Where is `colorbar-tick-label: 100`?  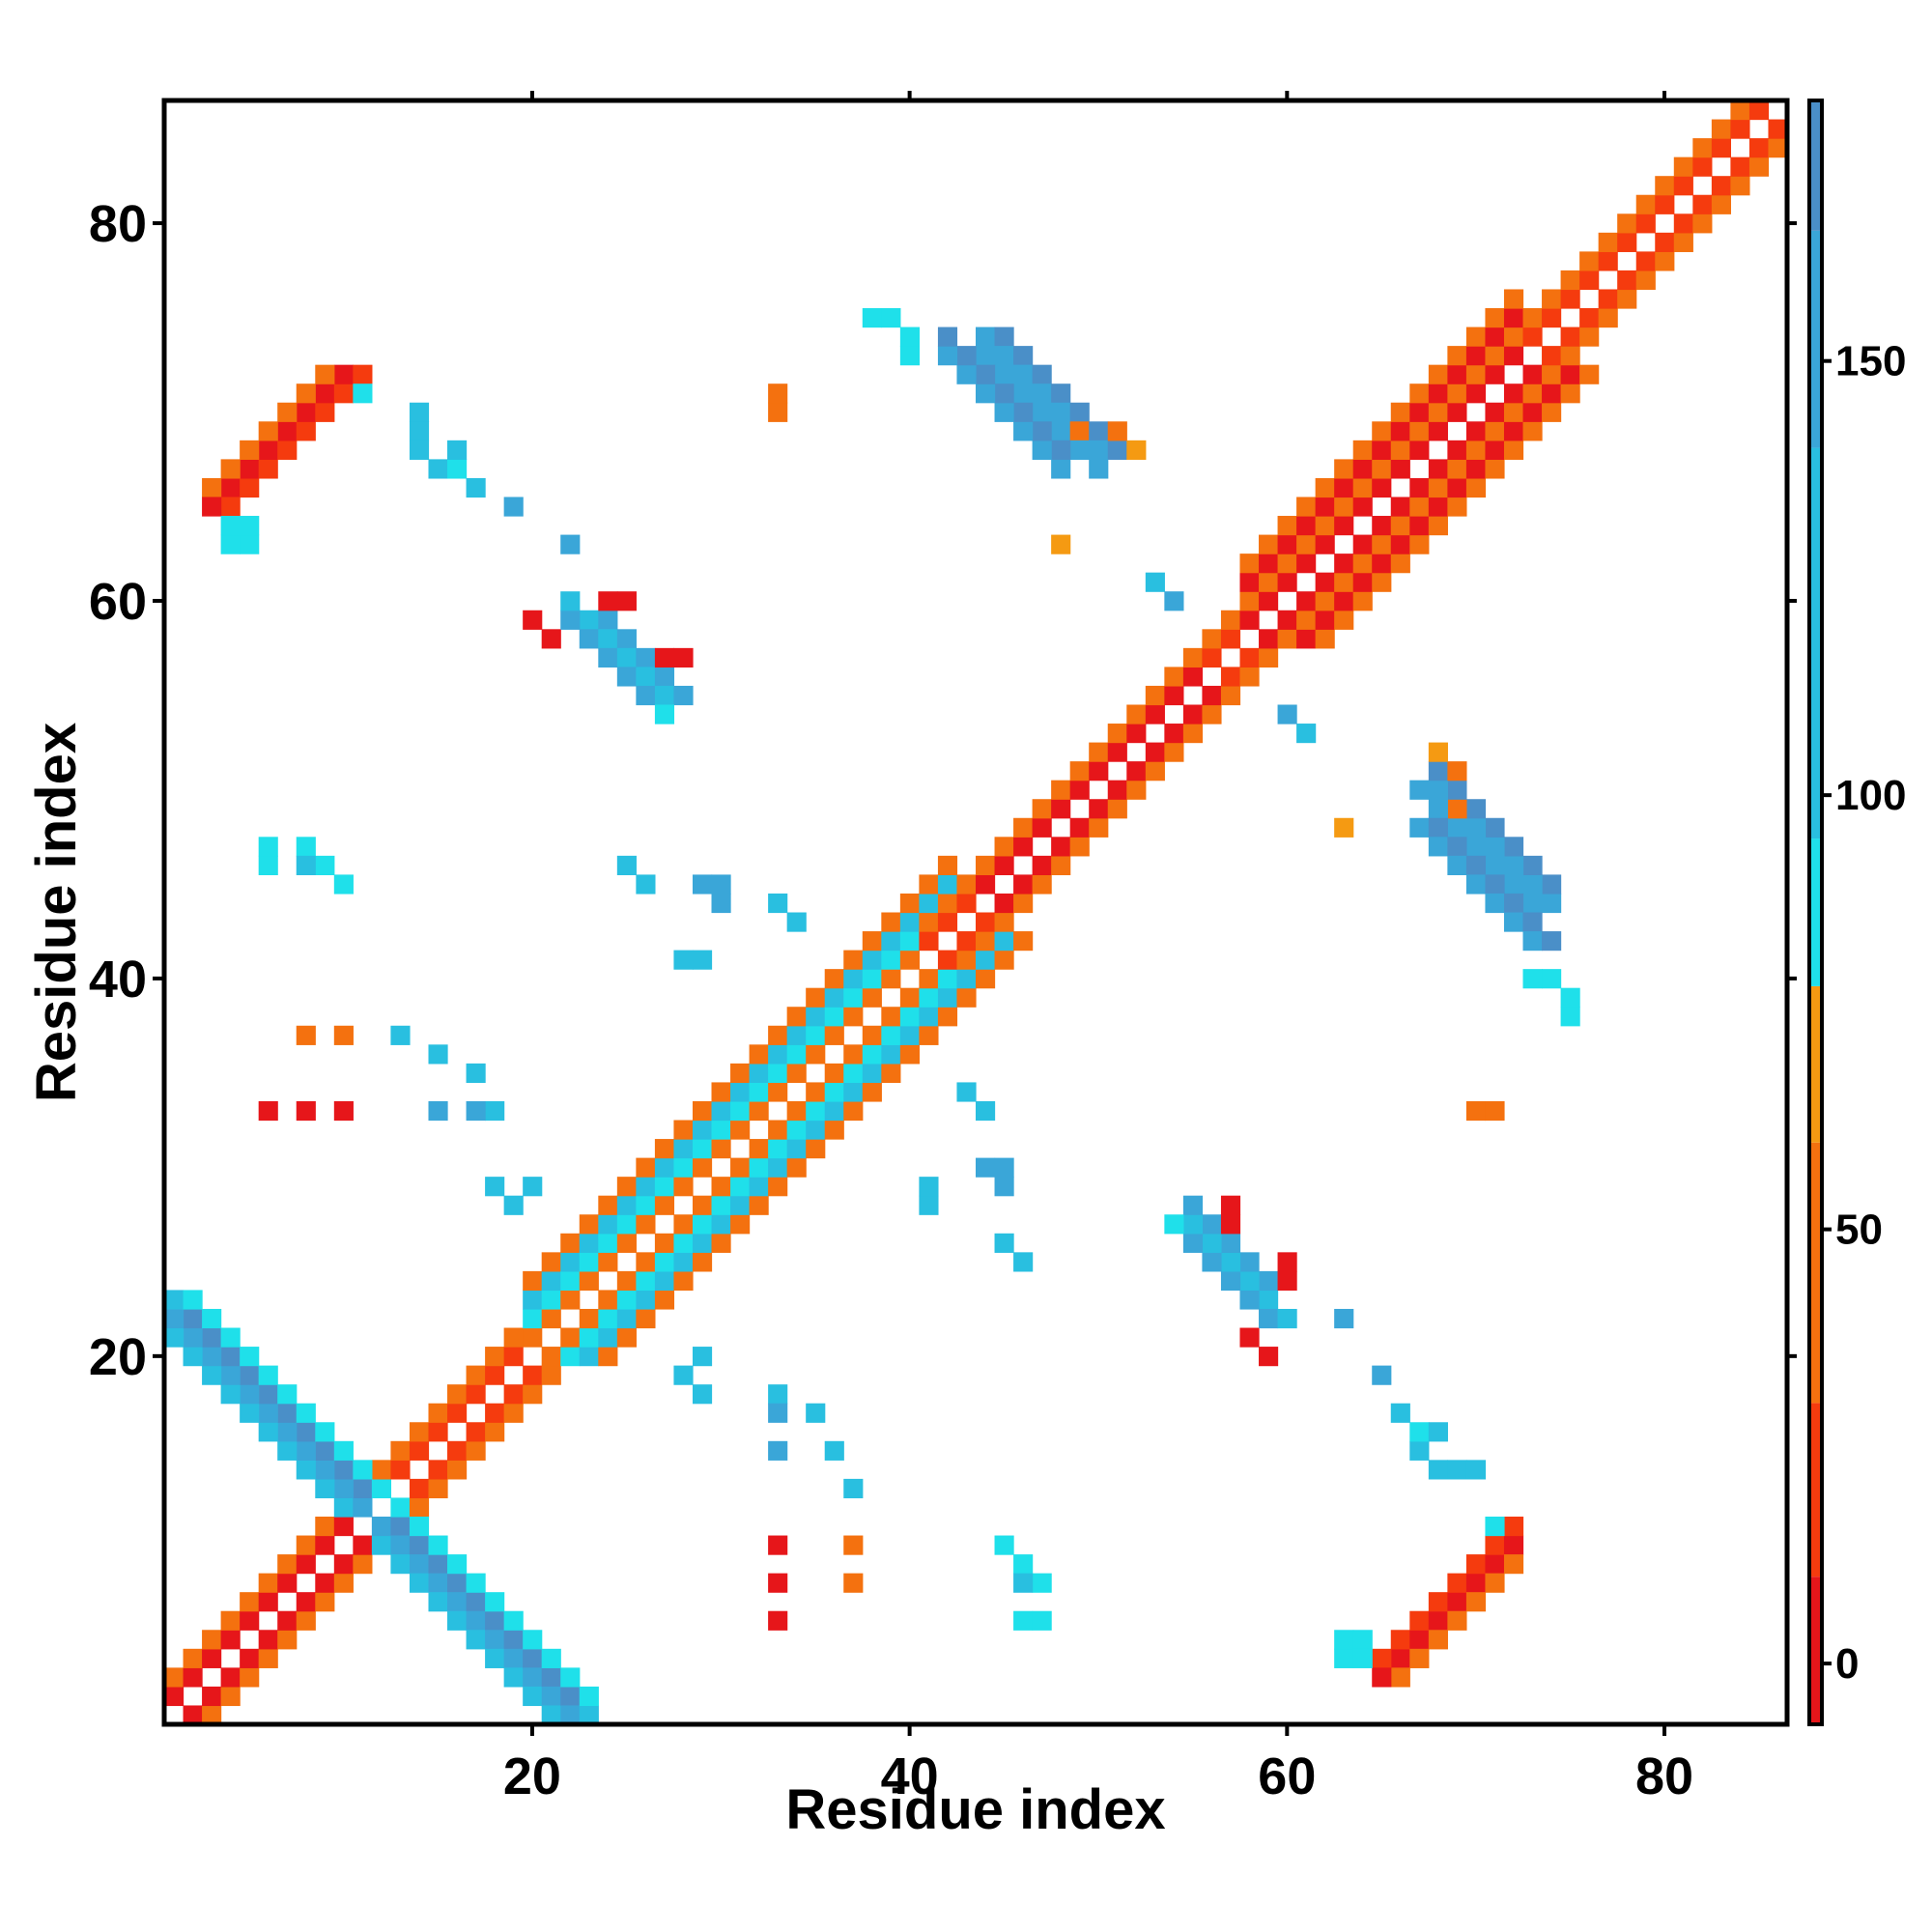 colorbar-tick-label: 100 is located at coordinates (1870, 795).